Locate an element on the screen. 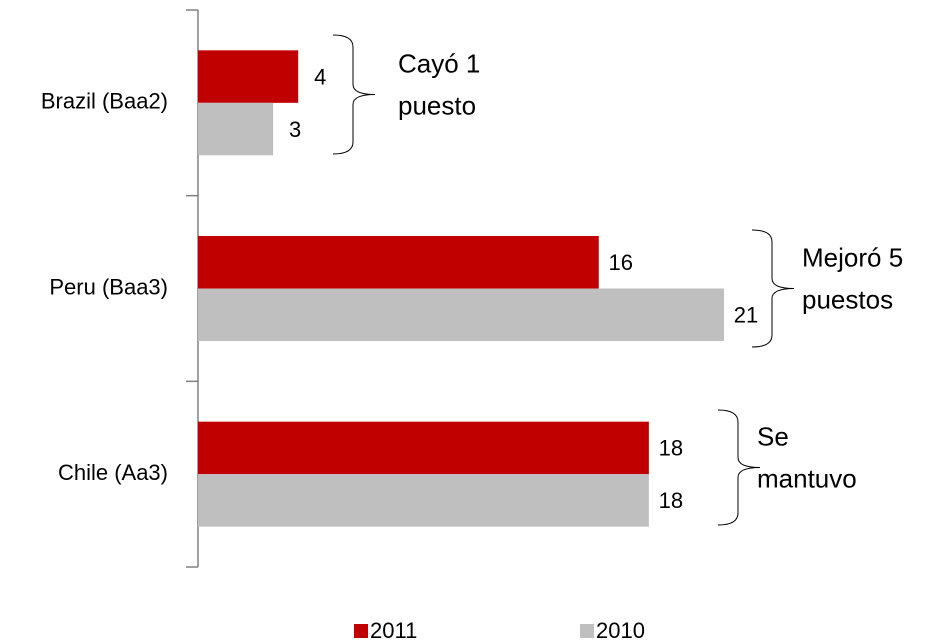  value-label: 3 is located at coordinates (295, 129).